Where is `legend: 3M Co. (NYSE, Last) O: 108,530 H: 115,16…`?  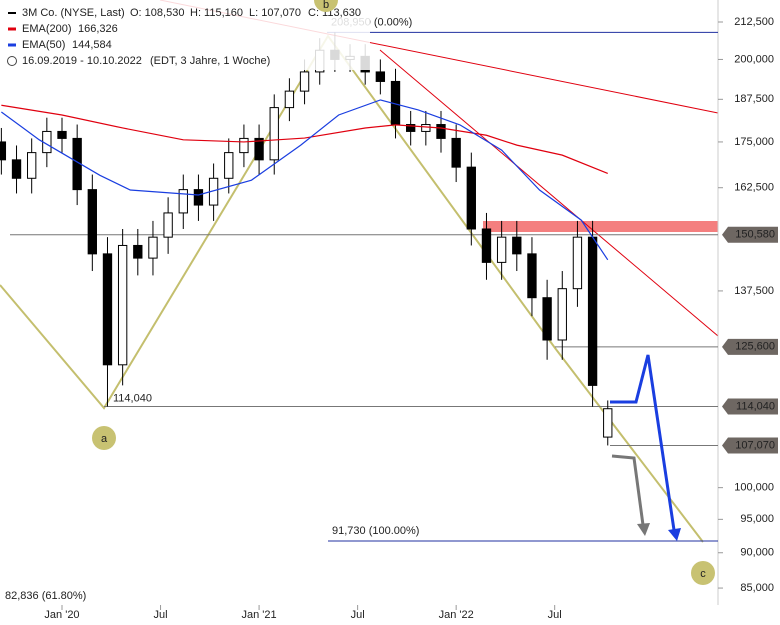 legend: 3M Co. (NYSE, Last) O: 108,530 H: 115,16… is located at coordinates (185, 35).